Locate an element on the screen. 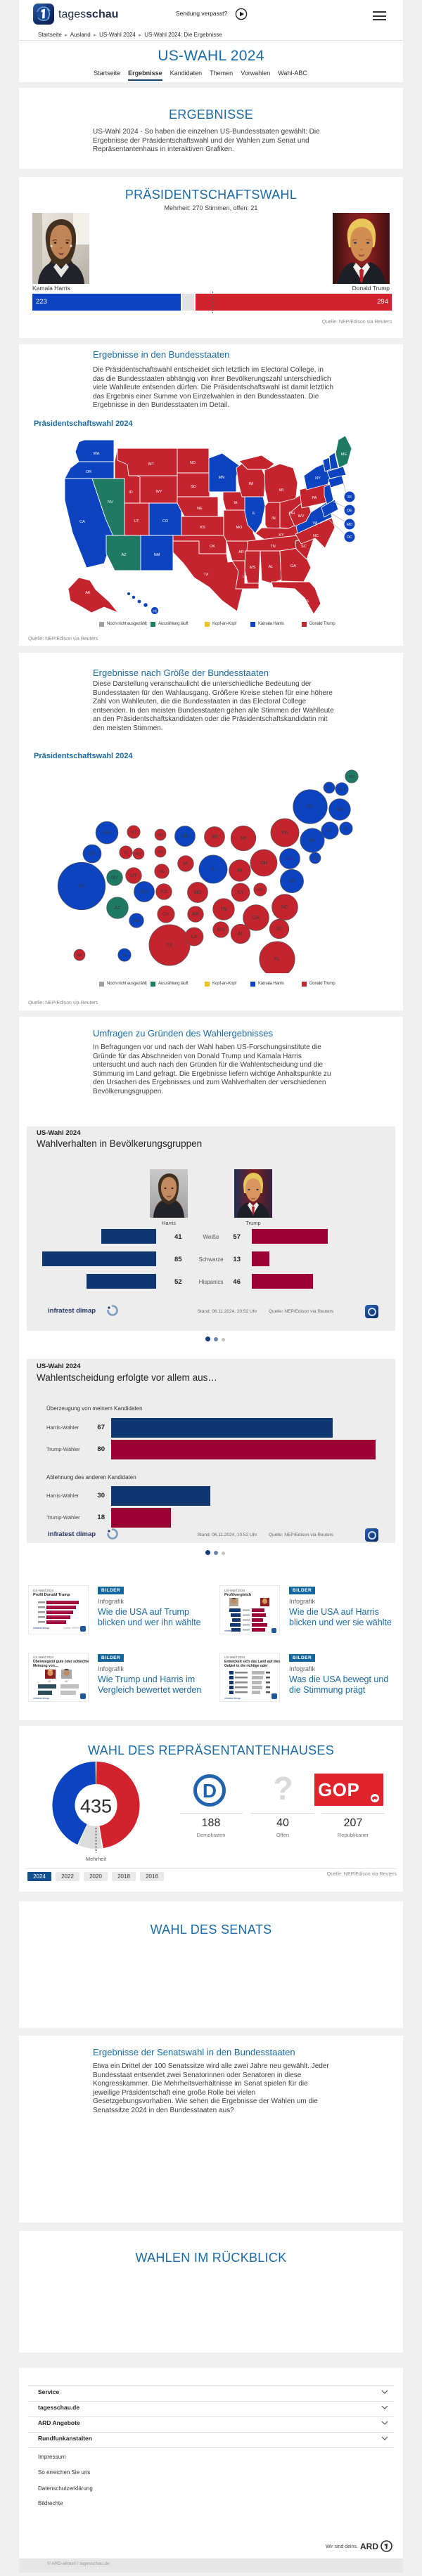 This screenshot has height=2576, width=422. svg-text: SC is located at coordinates (304, 547).